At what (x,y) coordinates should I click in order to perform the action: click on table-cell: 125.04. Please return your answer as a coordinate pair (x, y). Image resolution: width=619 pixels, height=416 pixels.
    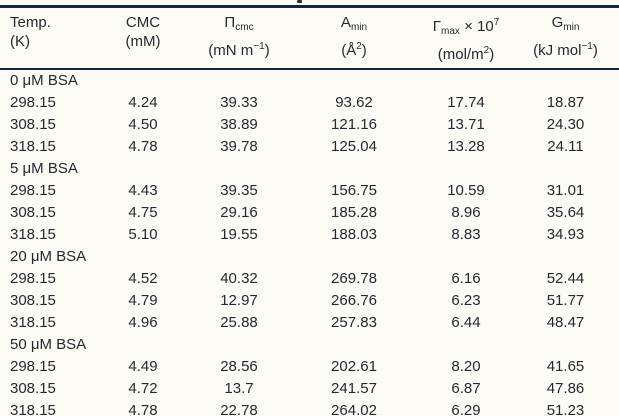
    Looking at the image, I should click on (354, 146).